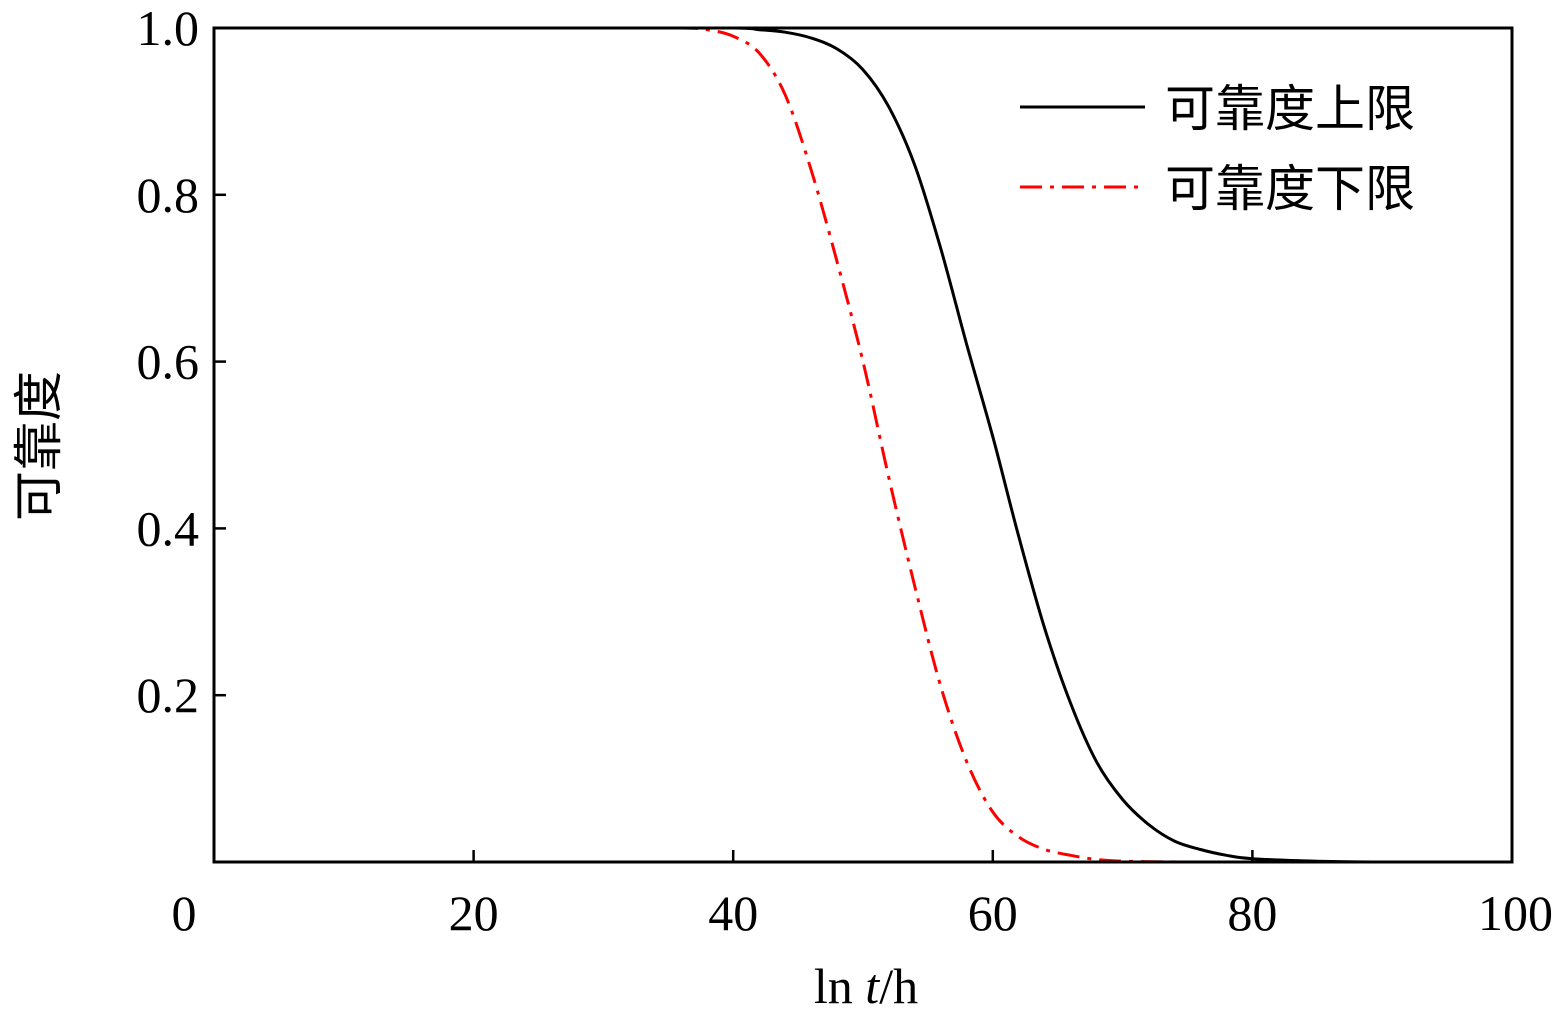 The width and height of the screenshot is (1555, 1012). Describe the element at coordinates (839, 985) in the screenshot. I see `x-axis-title-prefix: ln` at that location.